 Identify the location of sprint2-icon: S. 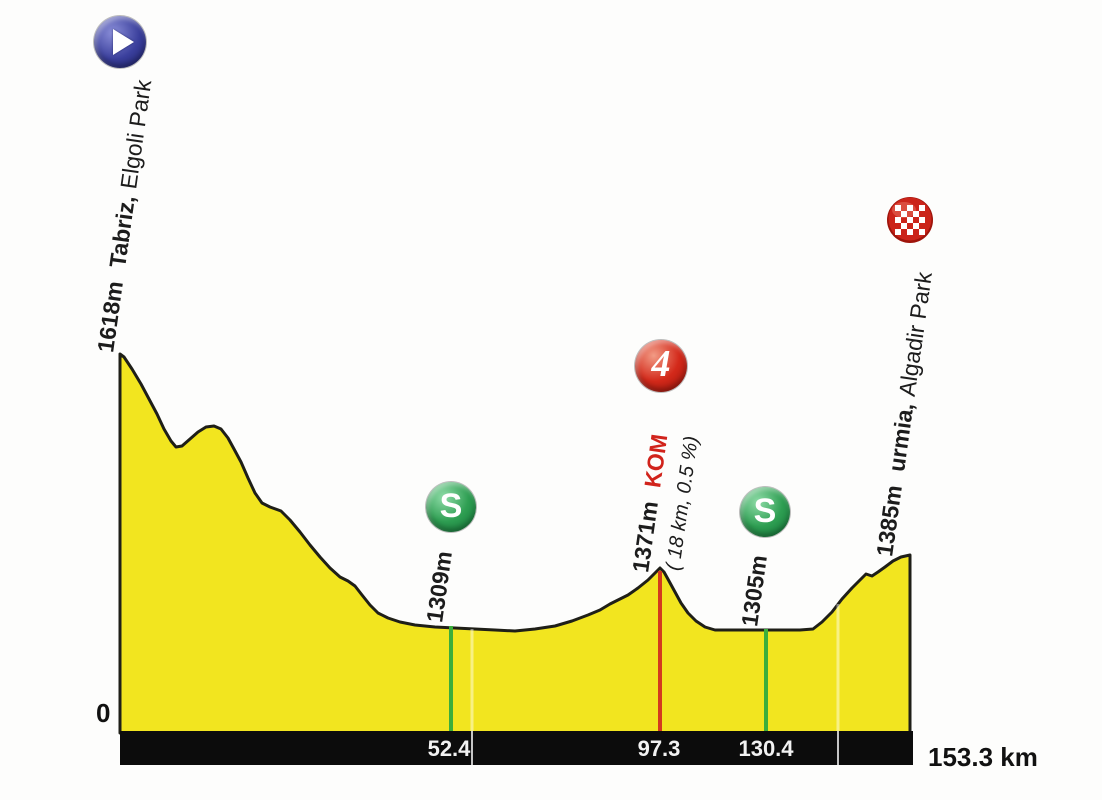
(765, 512).